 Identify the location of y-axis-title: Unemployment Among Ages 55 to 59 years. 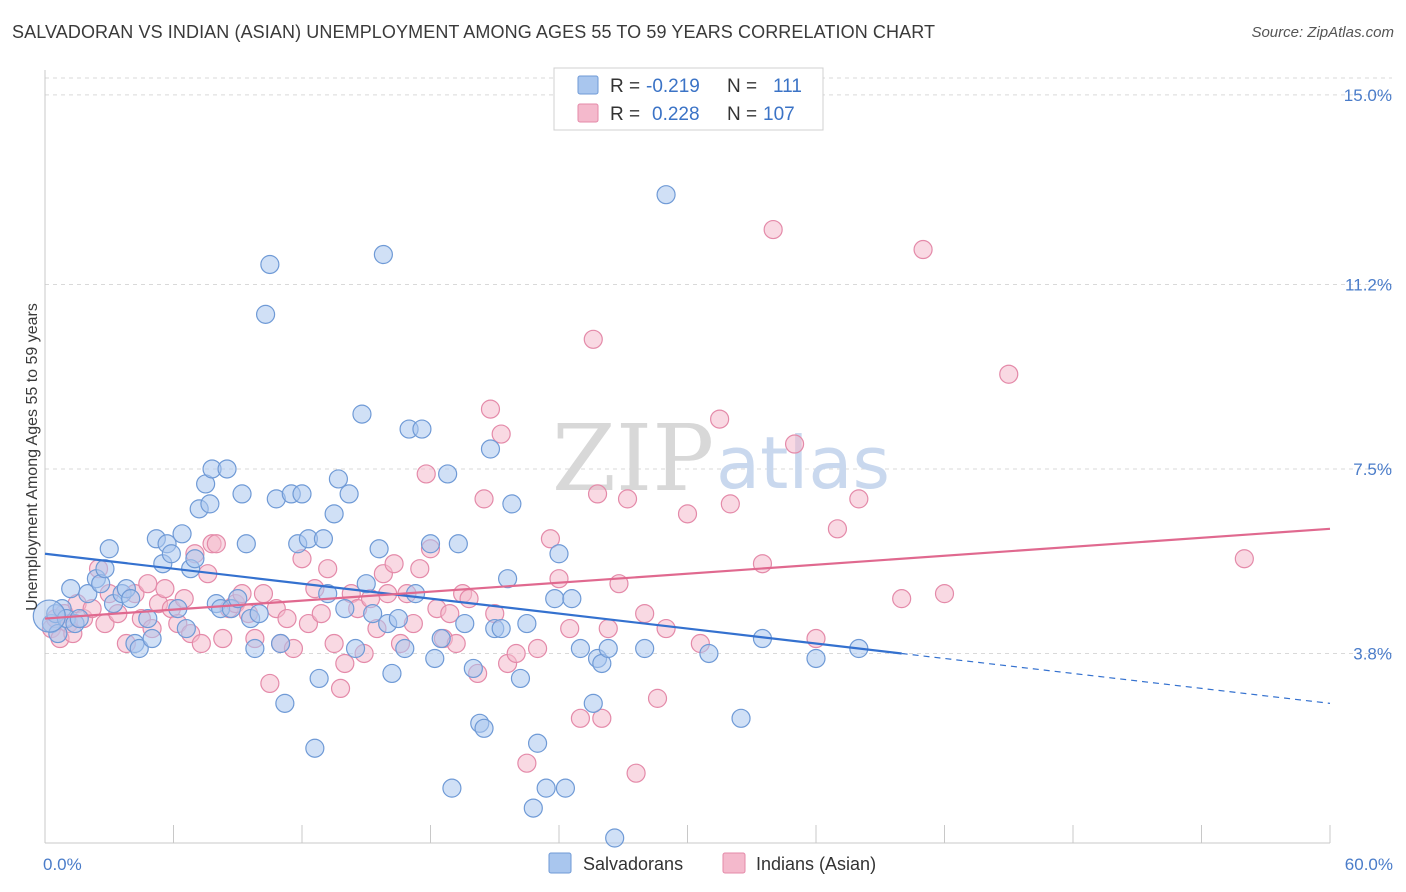
(32, 457).